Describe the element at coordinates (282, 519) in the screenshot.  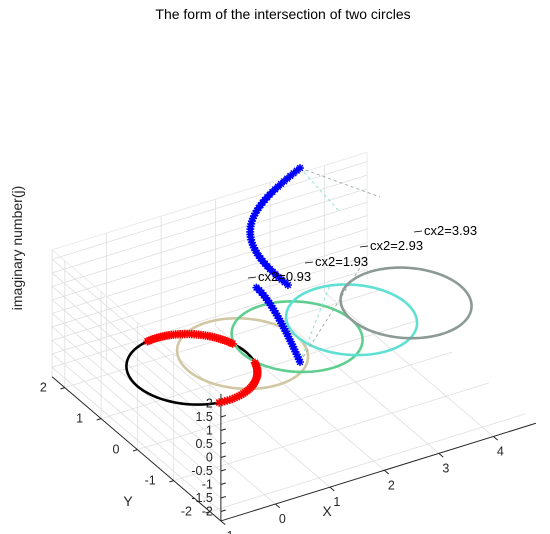
I see `x-tick-label: 0` at that location.